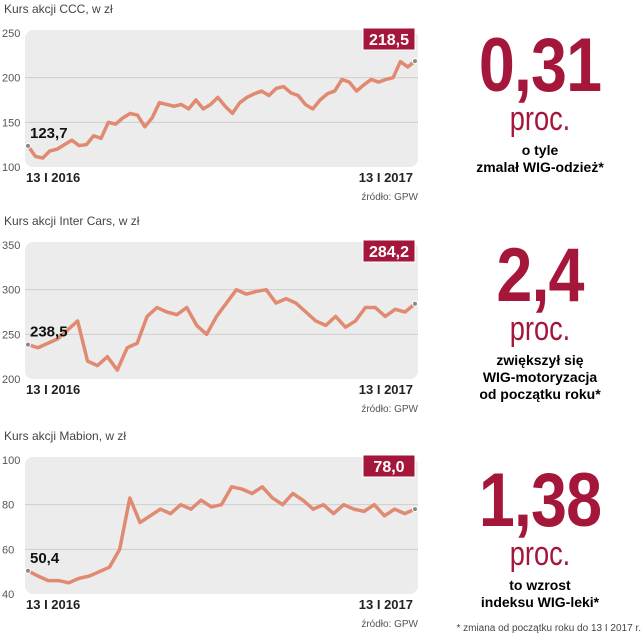 The image size is (643, 640). I want to click on stat-description: to wzrost indeksu WIG-leki*, so click(540, 594).